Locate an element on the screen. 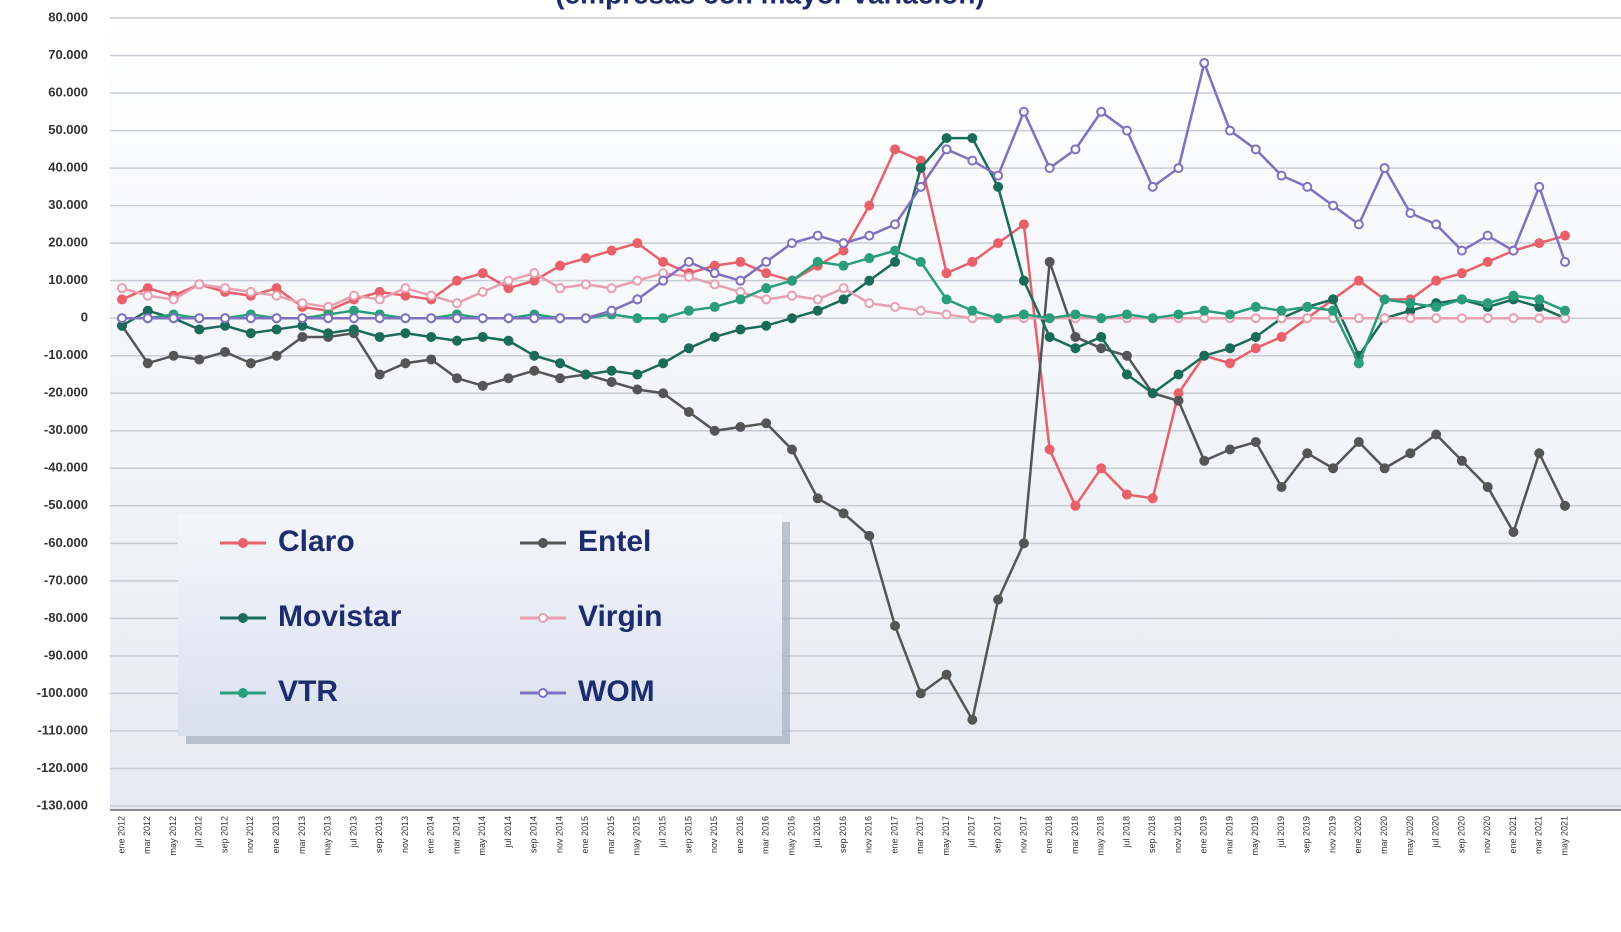 The image size is (1621, 932). x-tick-label: jul 2017 is located at coordinates (972, 832).